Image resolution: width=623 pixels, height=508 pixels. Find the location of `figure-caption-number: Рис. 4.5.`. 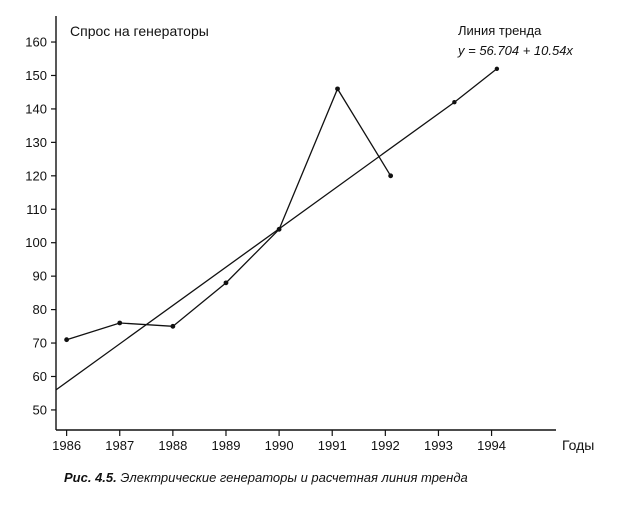

figure-caption-number: Рис. 4.5. is located at coordinates (90, 477).